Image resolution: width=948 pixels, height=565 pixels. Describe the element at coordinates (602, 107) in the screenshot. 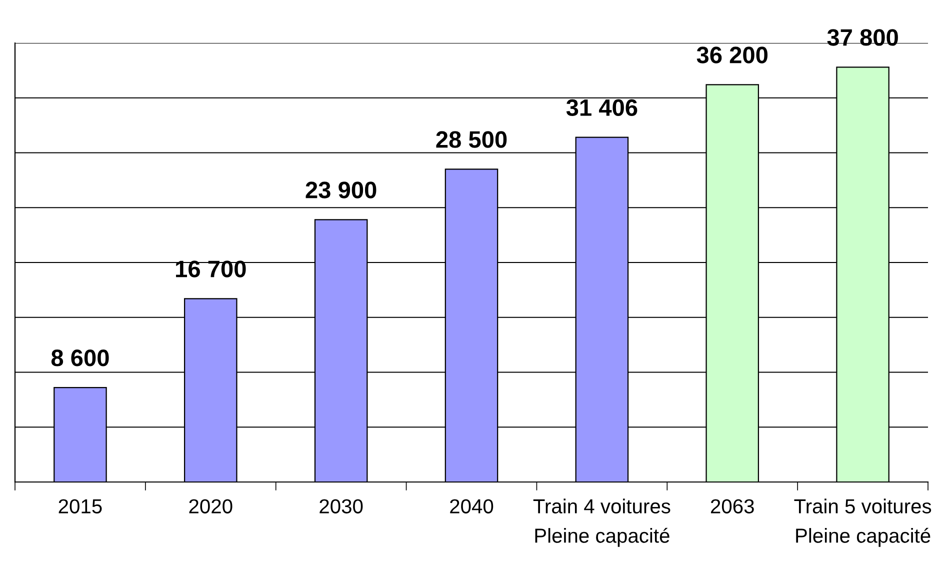

I see `data-label: 31 406` at that location.